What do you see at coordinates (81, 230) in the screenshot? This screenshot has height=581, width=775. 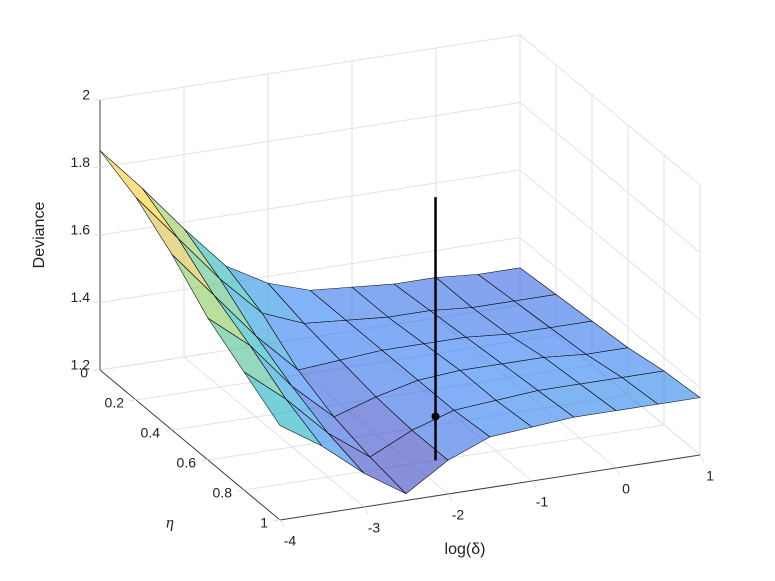 I see `z-tick-label: 1.6` at bounding box center [81, 230].